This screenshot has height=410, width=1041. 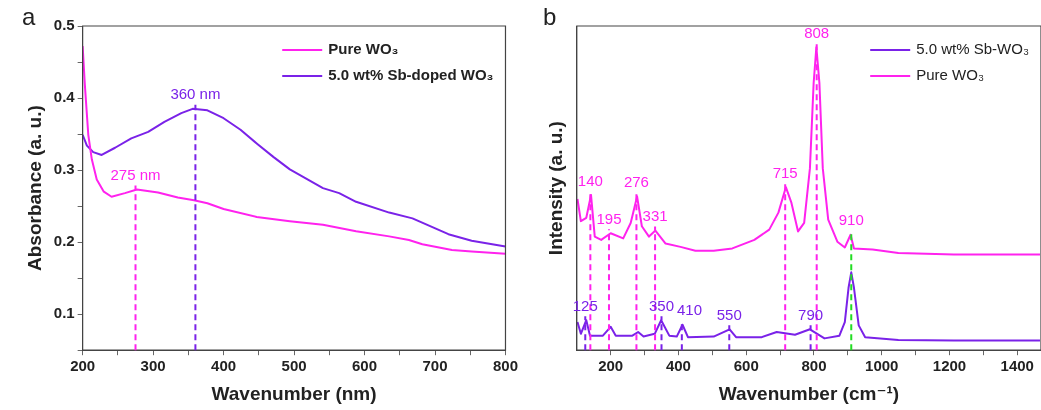 What do you see at coordinates (153, 366) in the screenshot?
I see `x-tick-label: 300` at bounding box center [153, 366].